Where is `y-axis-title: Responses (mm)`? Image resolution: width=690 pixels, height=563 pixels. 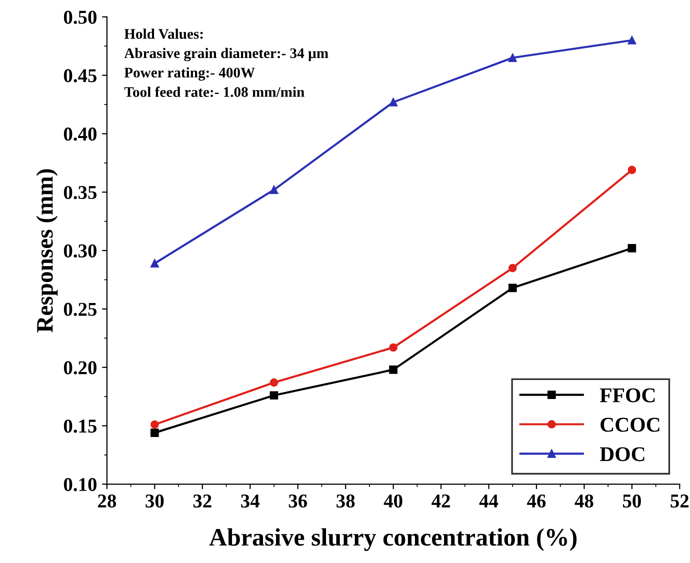
y-axis-title: Responses (mm) is located at coordinates (47, 250).